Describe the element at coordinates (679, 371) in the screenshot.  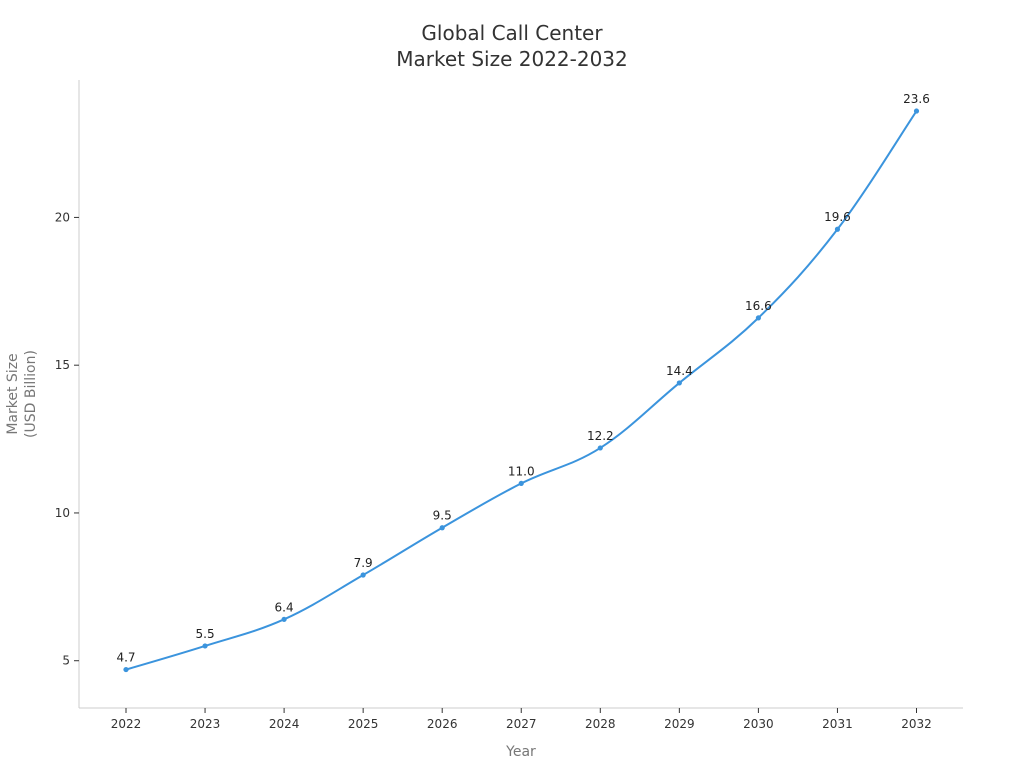
I see `data-label-2029: 14.4` at that location.